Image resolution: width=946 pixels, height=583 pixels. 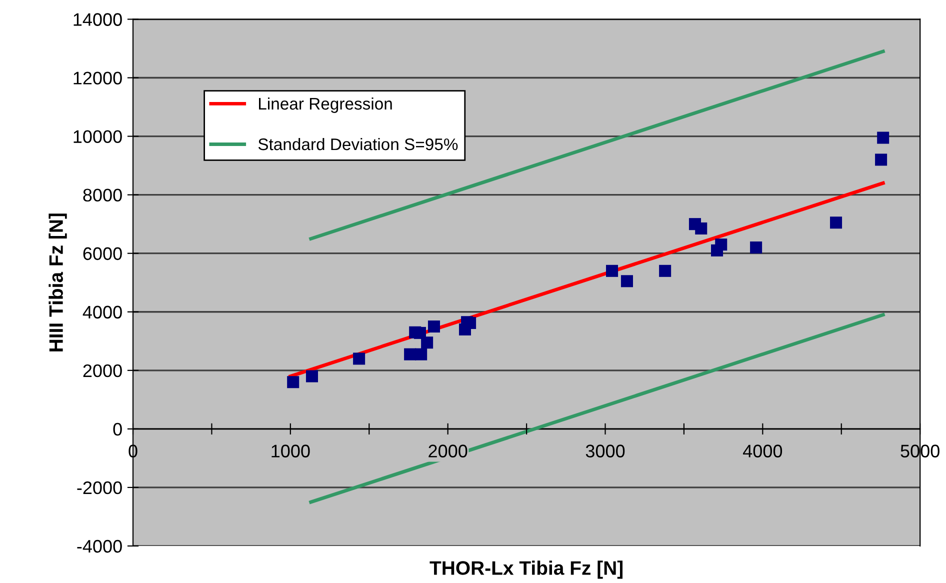 I want to click on y-tick-label: 10000, so click(x=98, y=137).